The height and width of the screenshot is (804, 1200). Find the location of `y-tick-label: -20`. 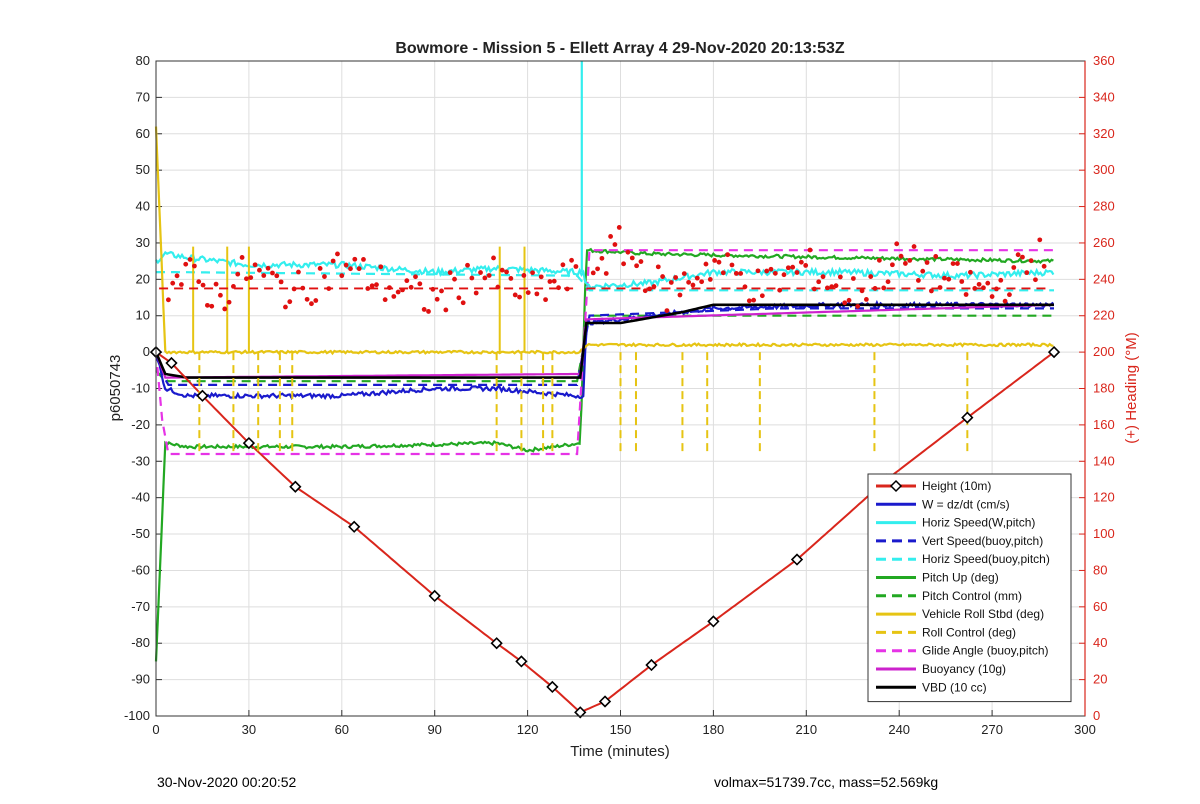

y-tick-label: -20 is located at coordinates (140, 424).